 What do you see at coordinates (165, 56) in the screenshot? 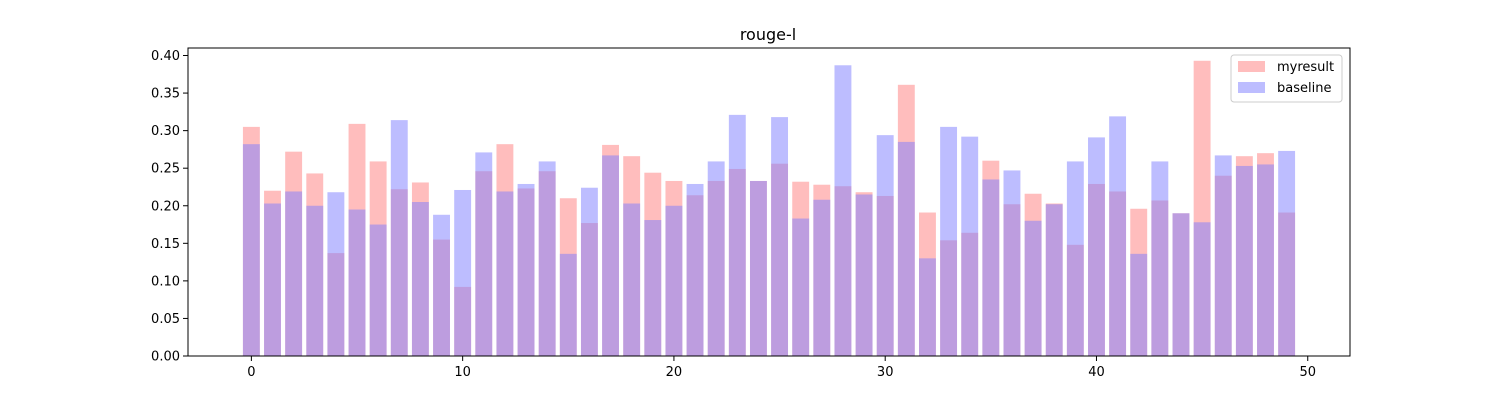
I see `y-tick-label-0.40: 0.40` at bounding box center [165, 56].